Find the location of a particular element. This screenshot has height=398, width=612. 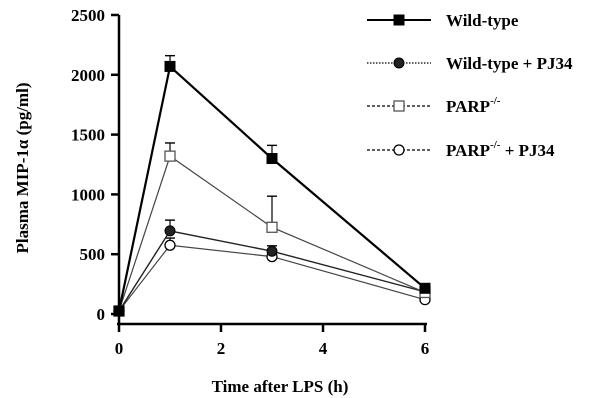

legend-label-1: Wild-type + PJ34 is located at coordinates (509, 63).